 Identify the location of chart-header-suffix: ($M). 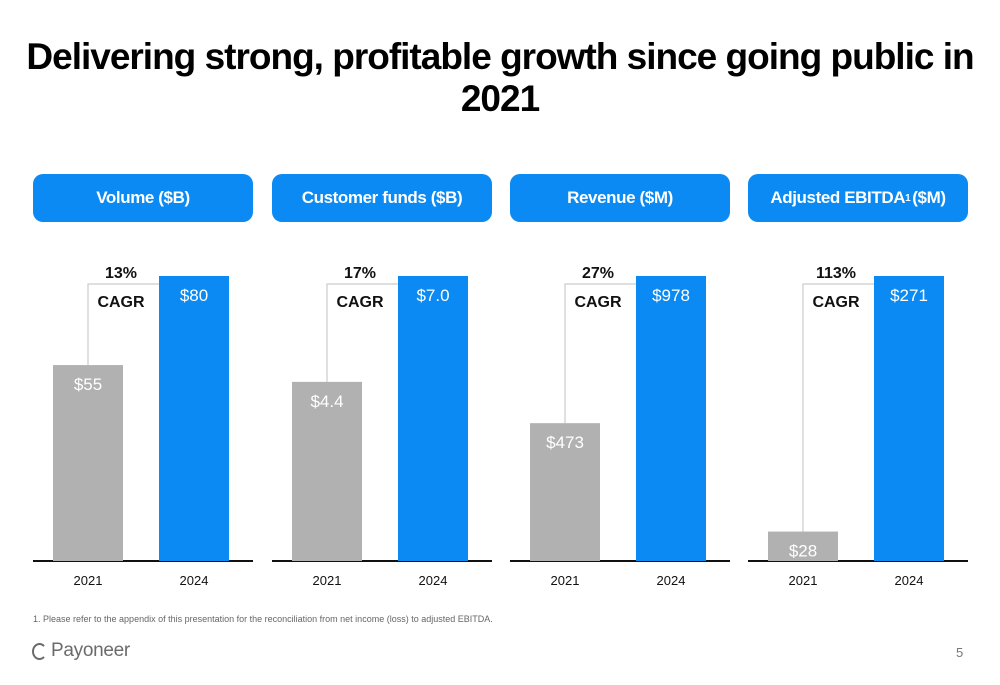
(929, 197).